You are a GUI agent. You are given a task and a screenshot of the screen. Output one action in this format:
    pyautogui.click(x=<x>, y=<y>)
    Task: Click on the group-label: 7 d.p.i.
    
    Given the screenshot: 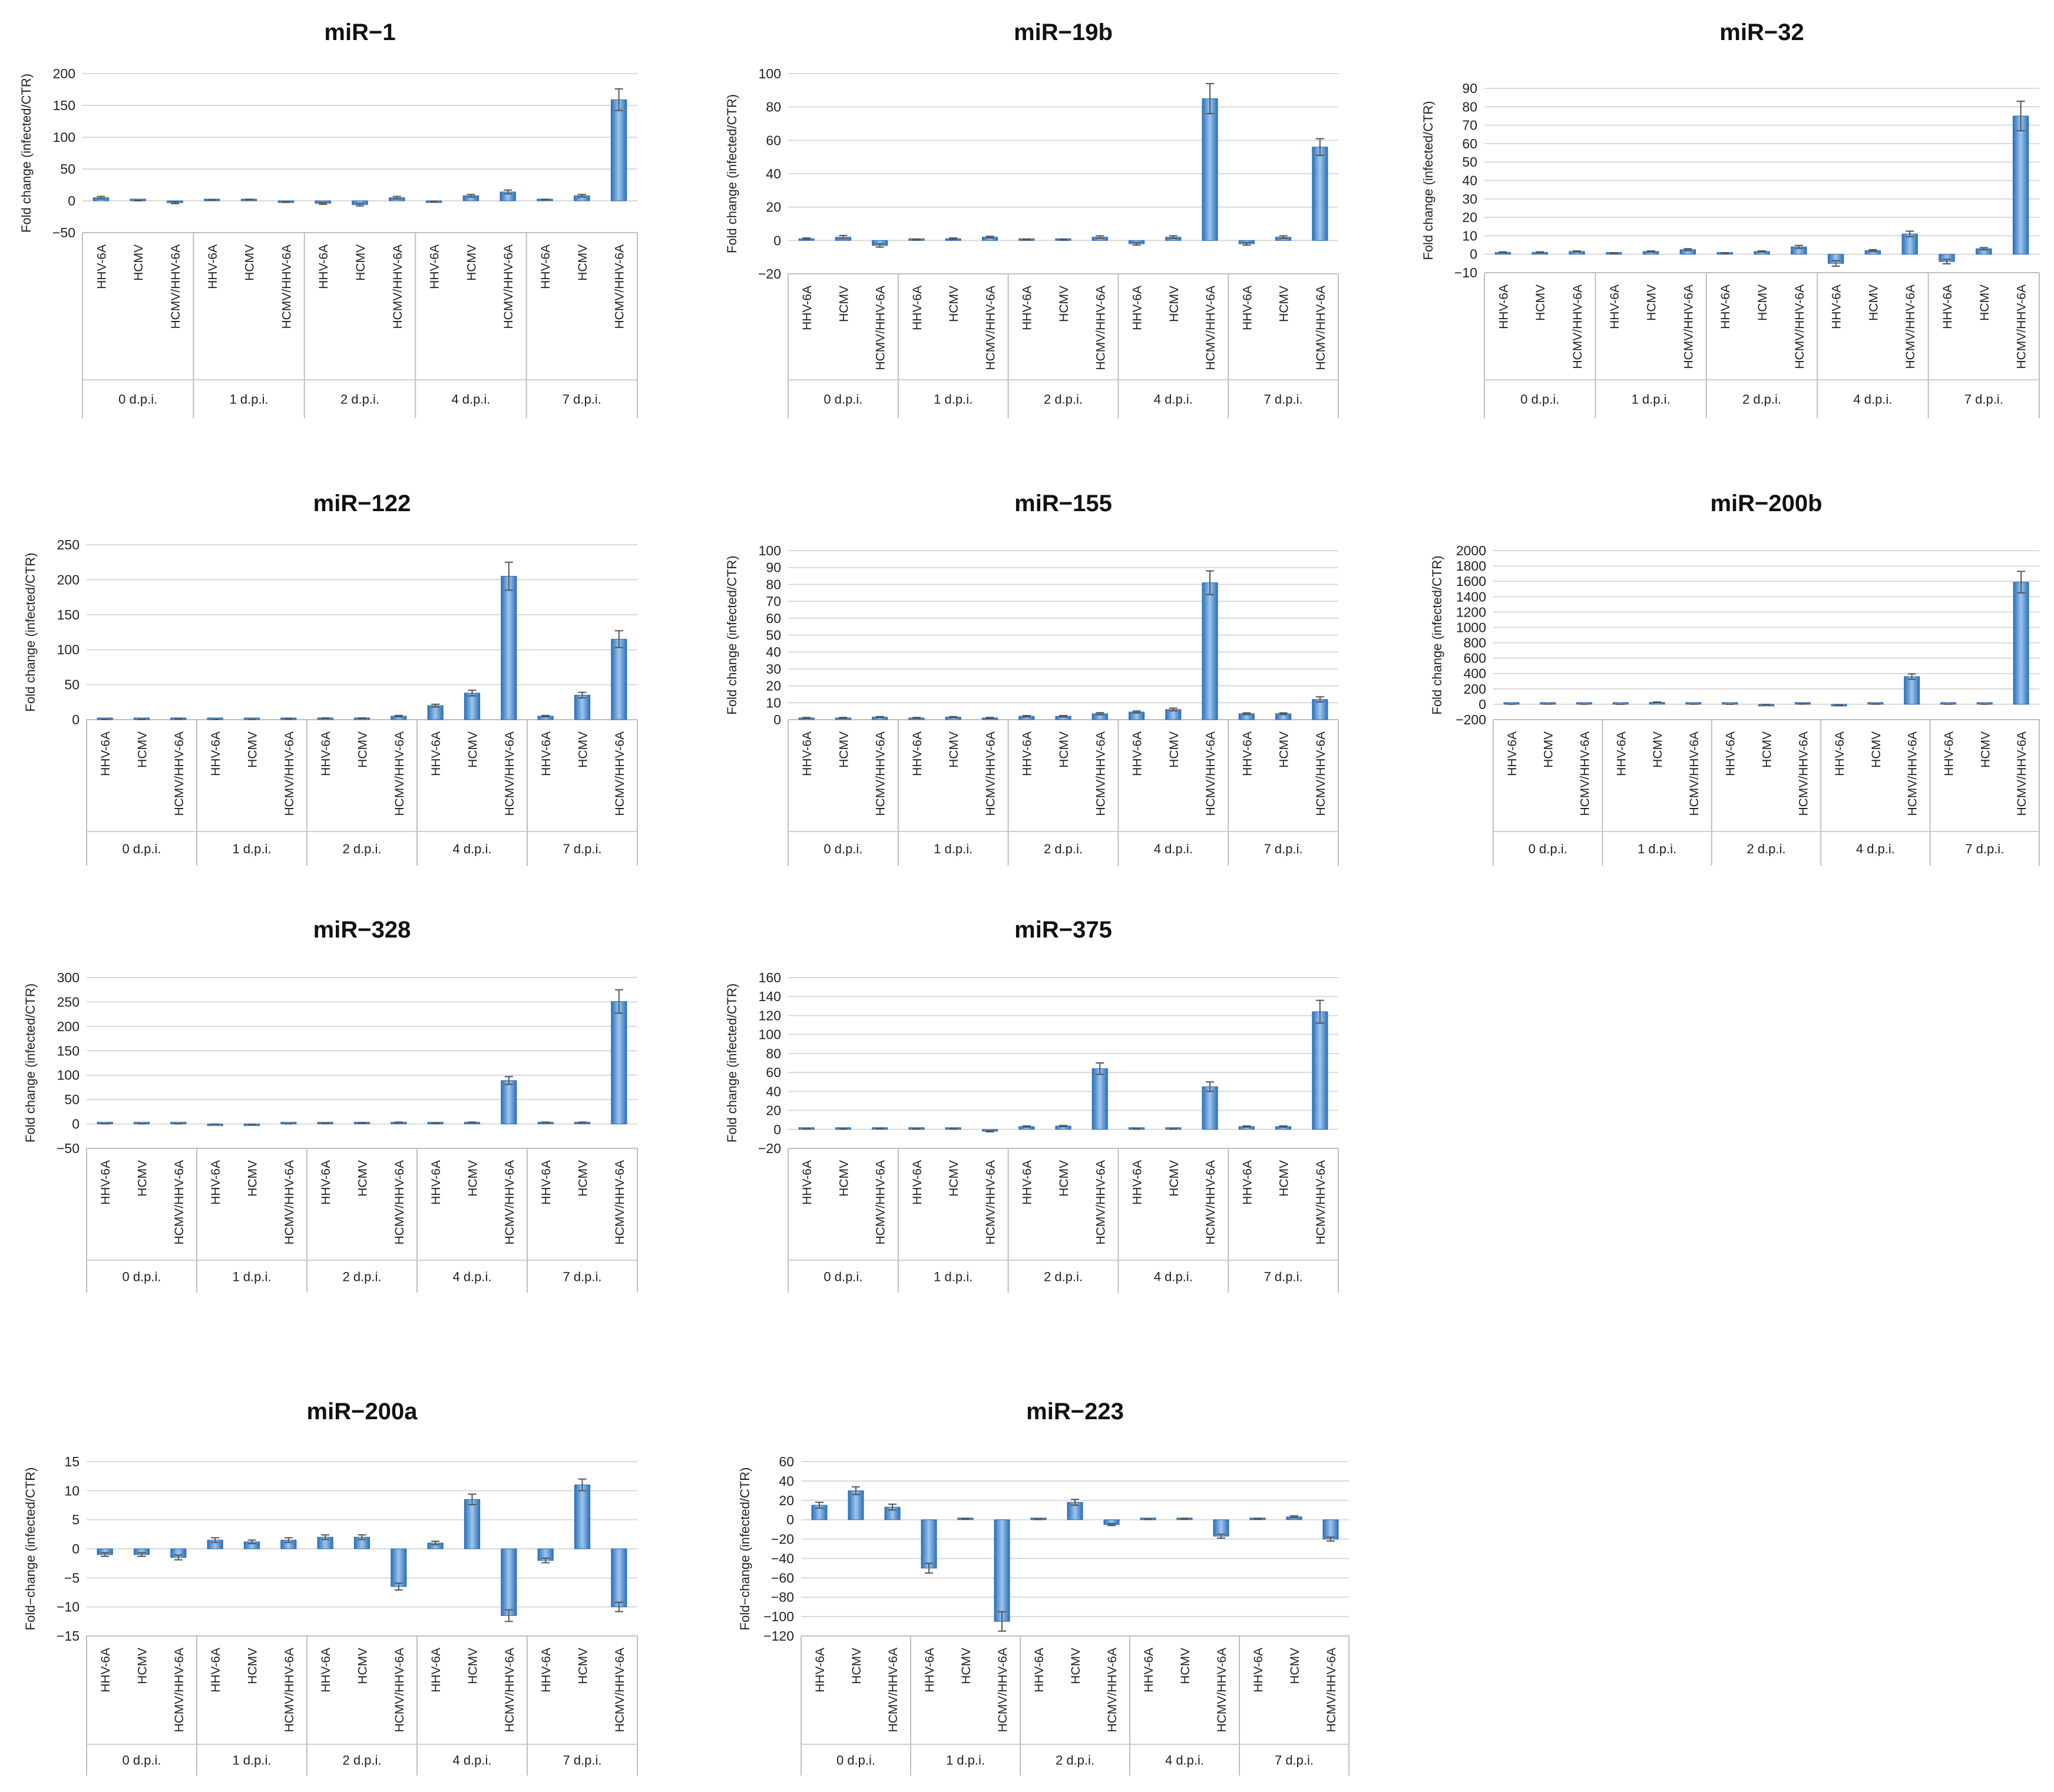 What is the action you would take?
    pyautogui.click(x=1283, y=400)
    